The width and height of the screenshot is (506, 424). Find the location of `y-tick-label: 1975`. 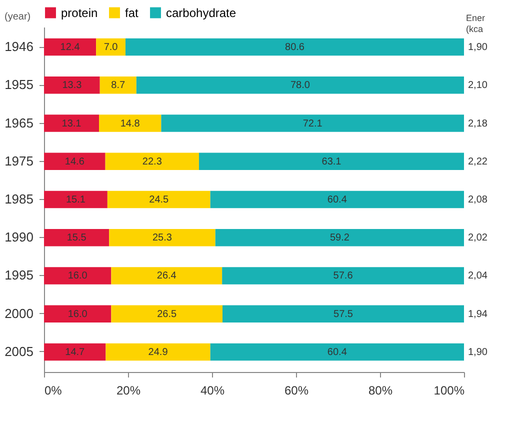

y-tick-label: 1975 is located at coordinates (19, 160).